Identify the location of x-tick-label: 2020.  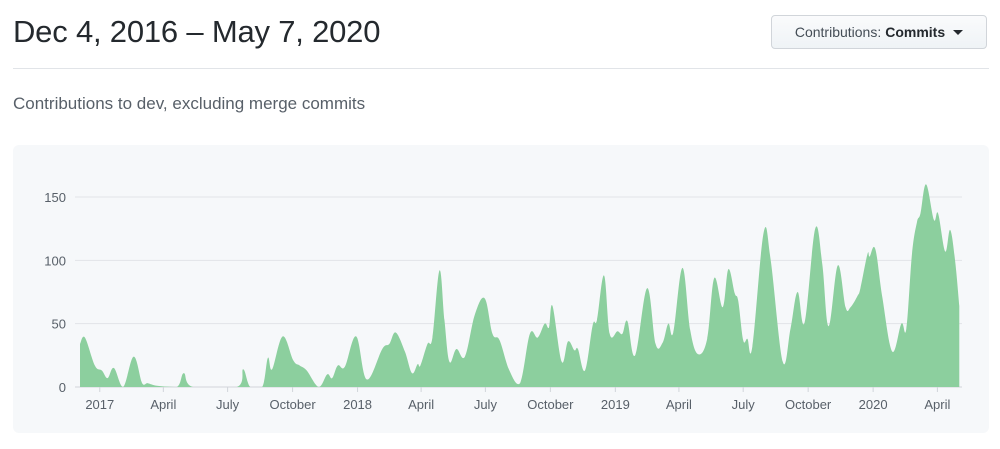
(873, 404).